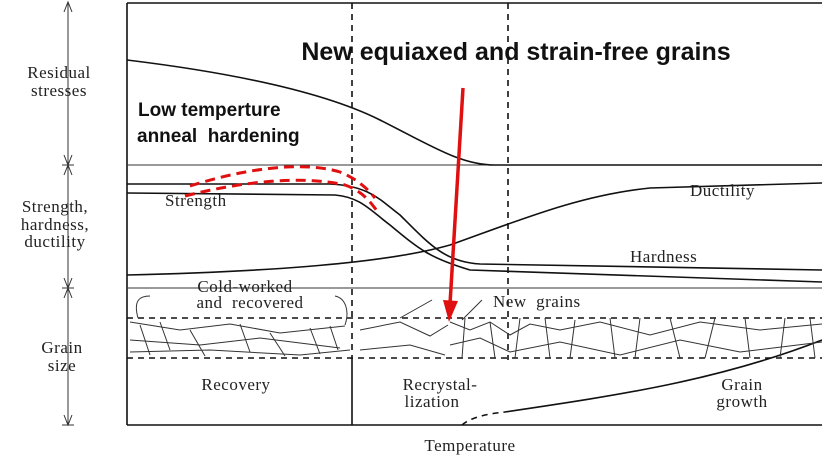 The height and width of the screenshot is (462, 822). I want to click on left-label: ductility, so click(54, 241).